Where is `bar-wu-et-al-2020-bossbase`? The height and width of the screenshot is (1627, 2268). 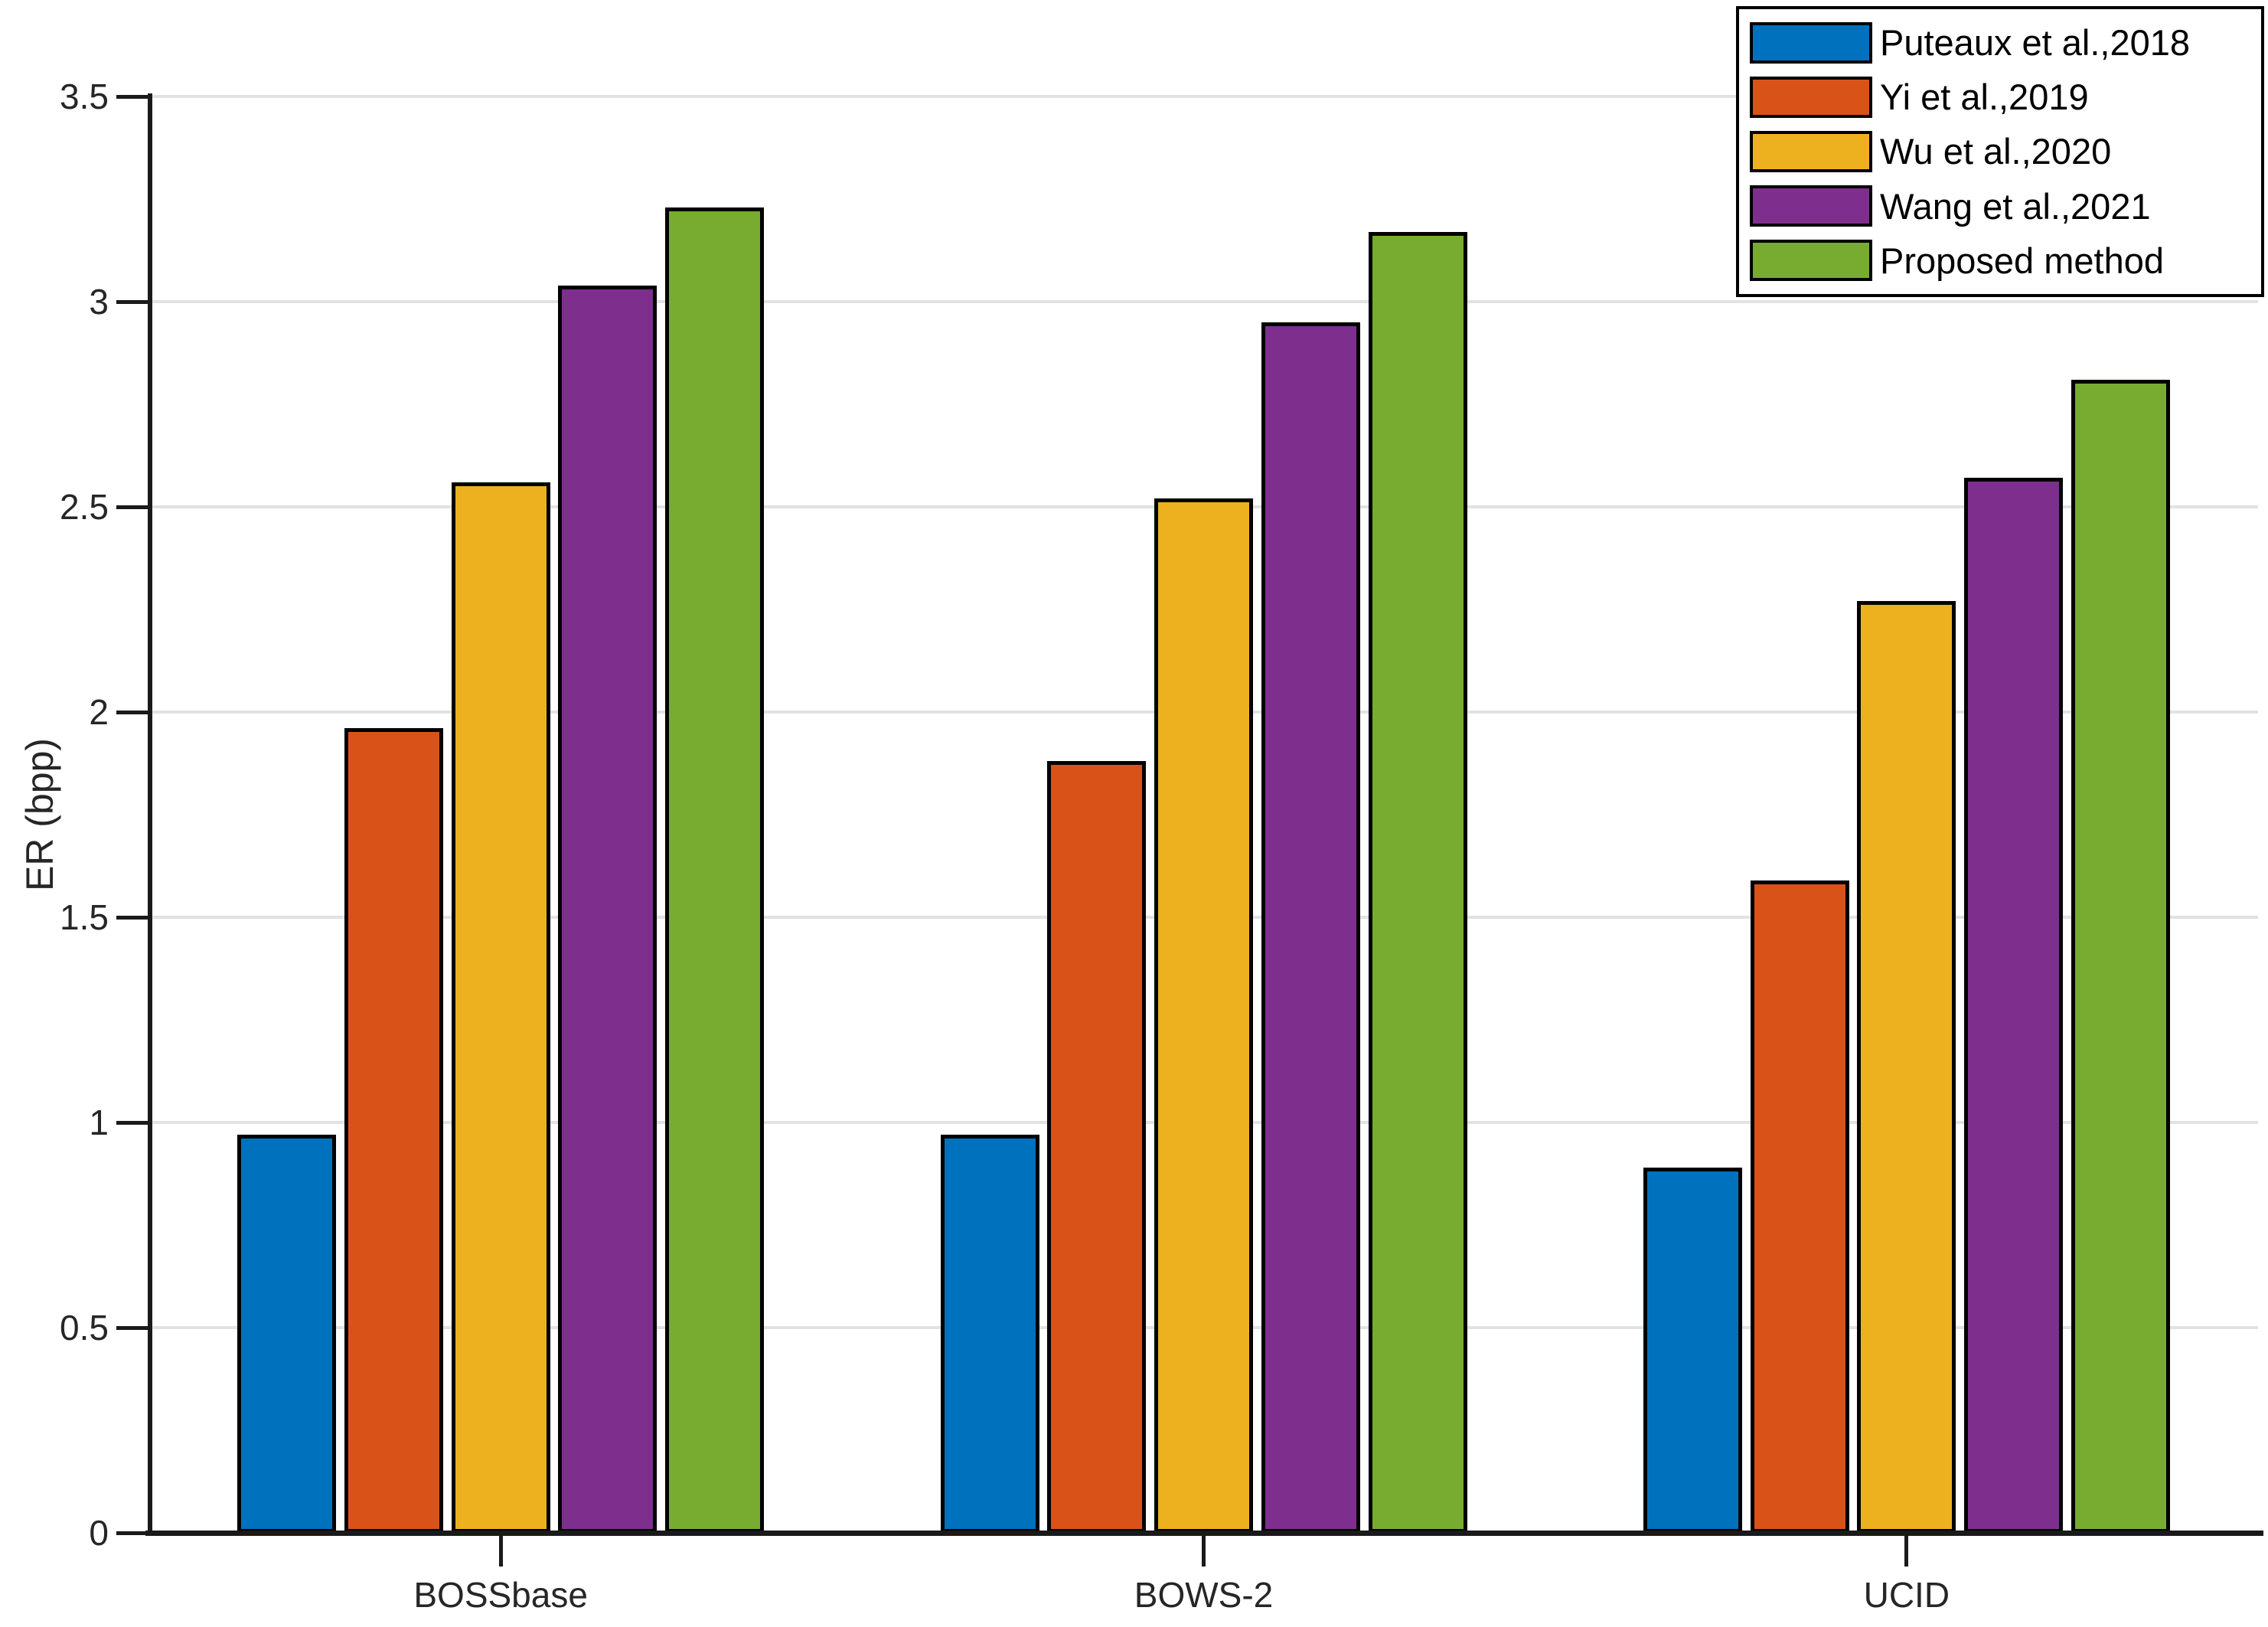
bar-wu-et-al-2020-bossbase is located at coordinates (500, 1008).